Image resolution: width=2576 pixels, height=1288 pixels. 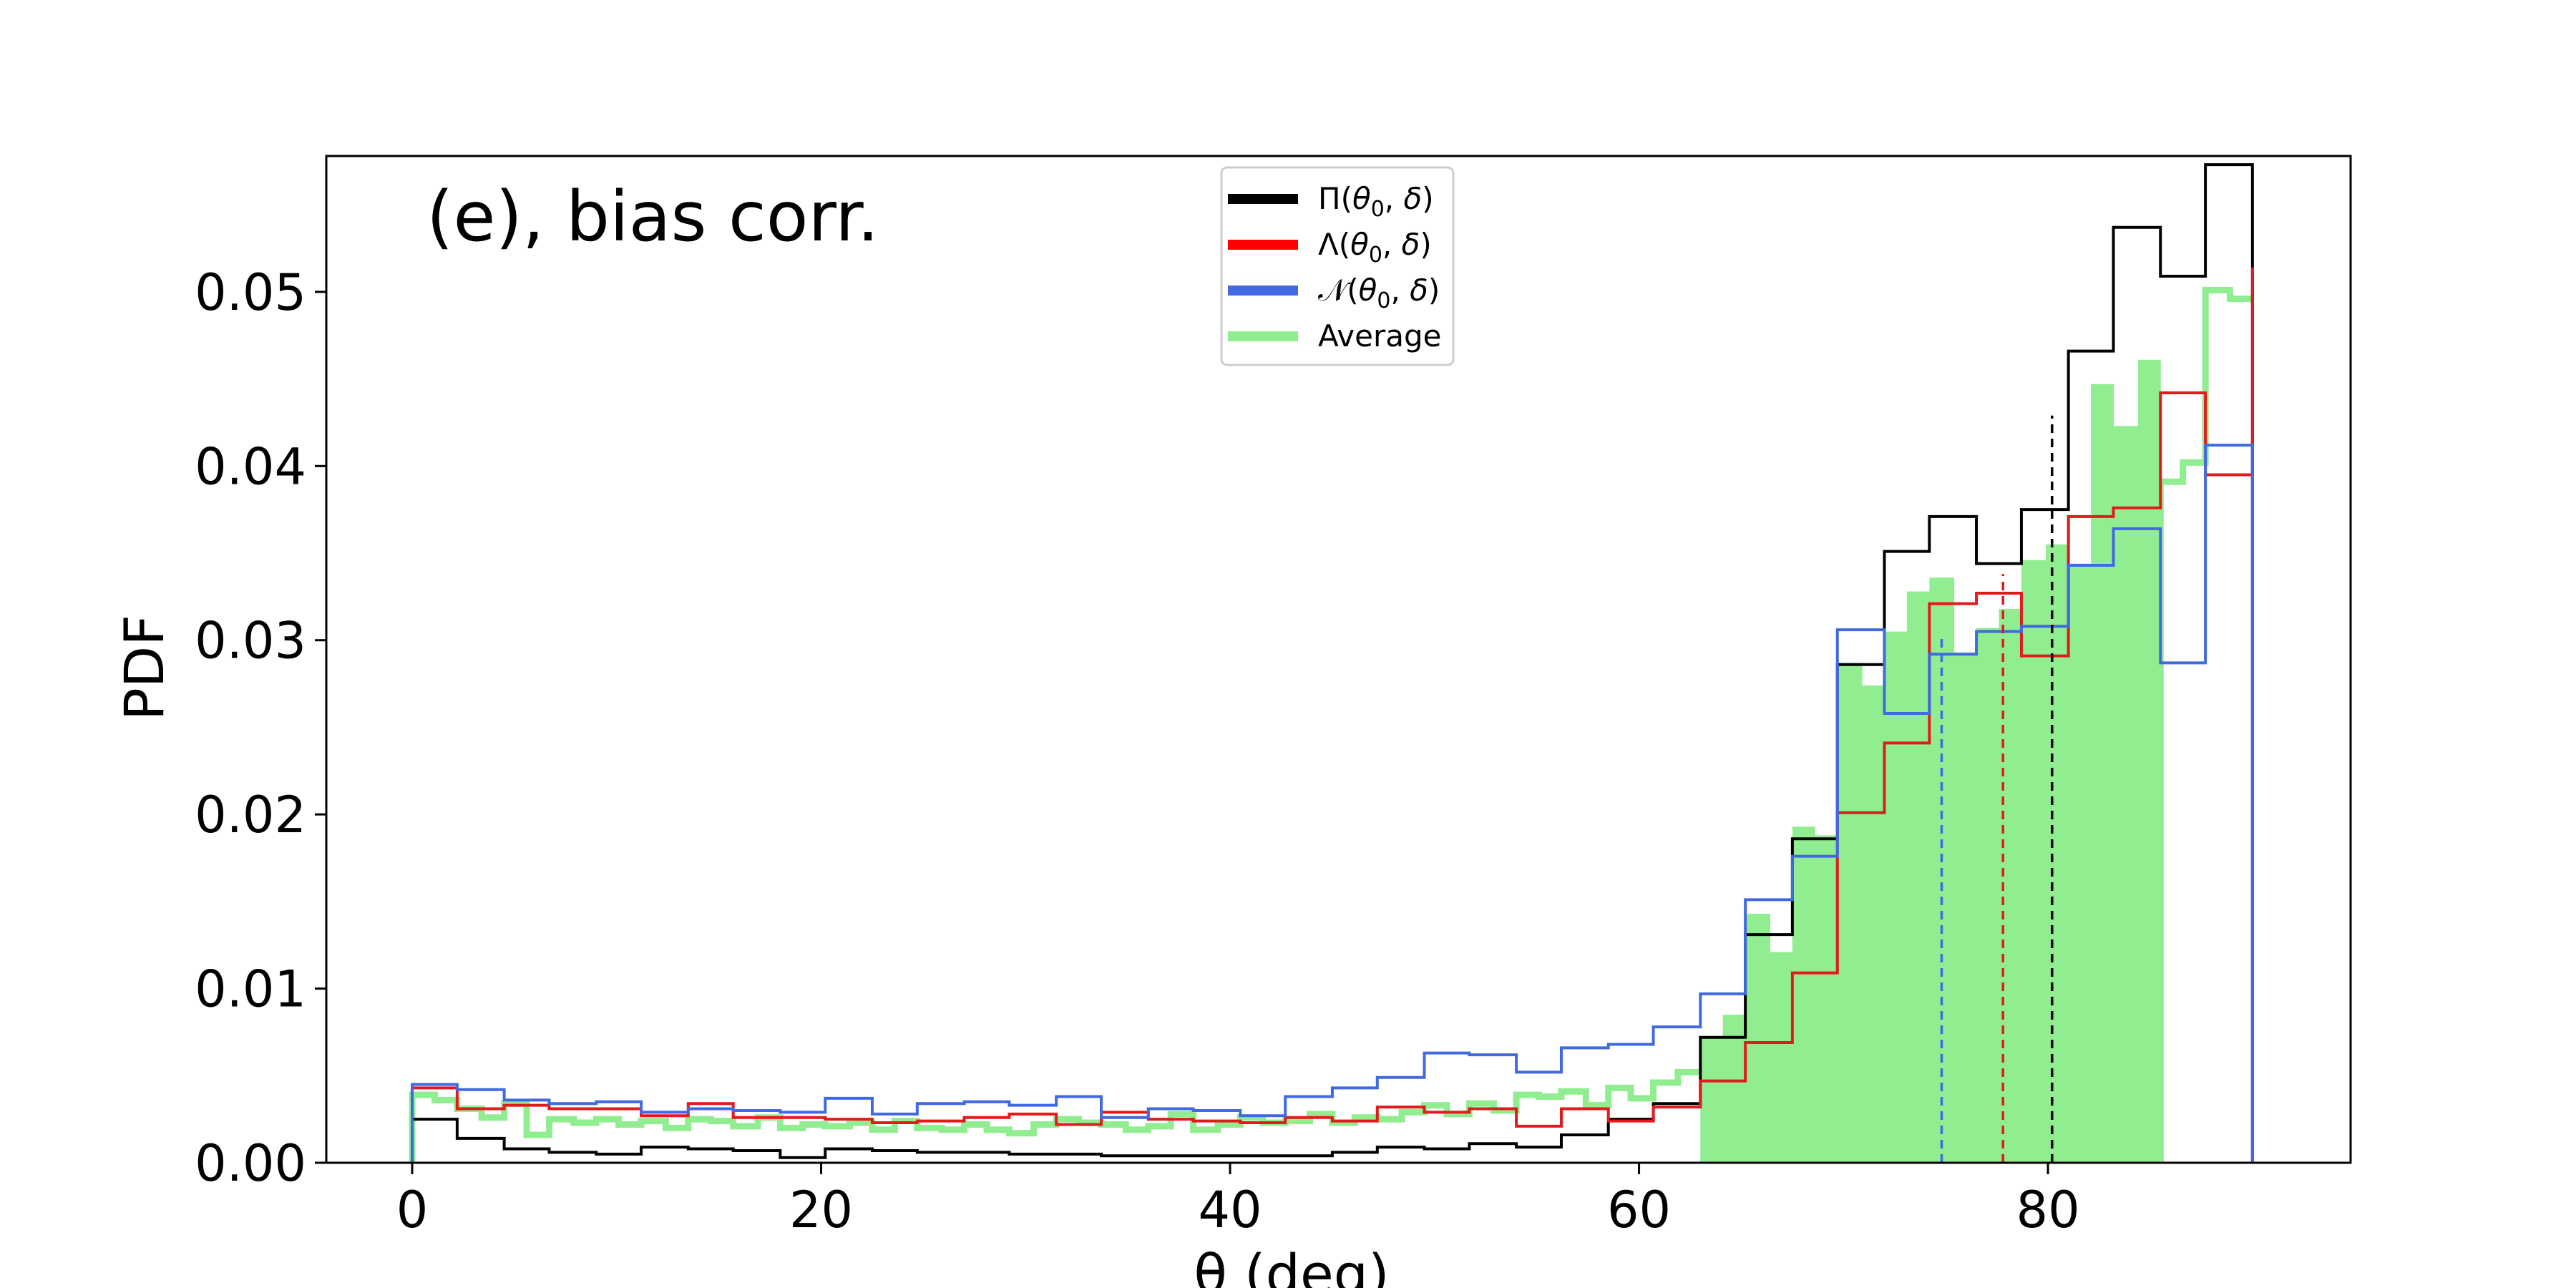 I want to click on panel-label: (e), bias corr., so click(x=652, y=217).